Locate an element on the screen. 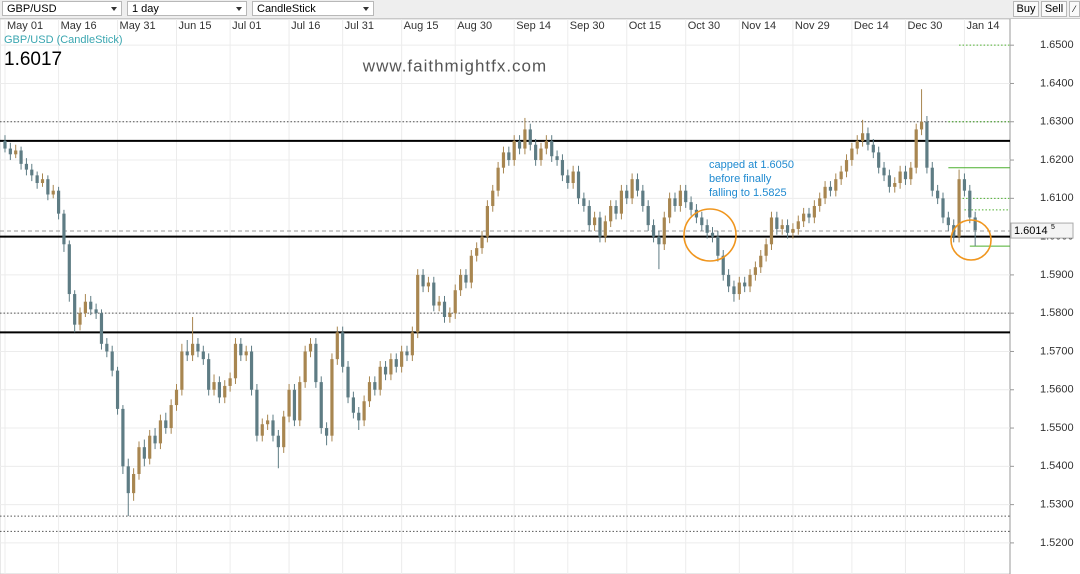 The width and height of the screenshot is (1080, 574). price-marker-sup: 5 is located at coordinates (1053, 227).